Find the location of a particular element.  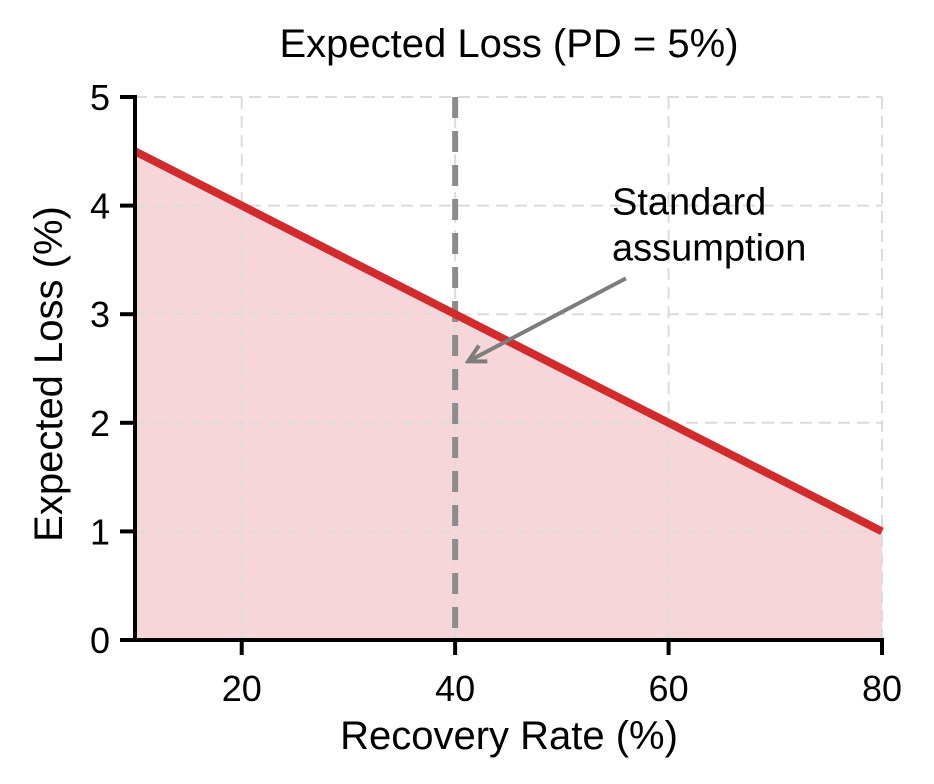

x-tick-label: 80 is located at coordinates (882, 688).